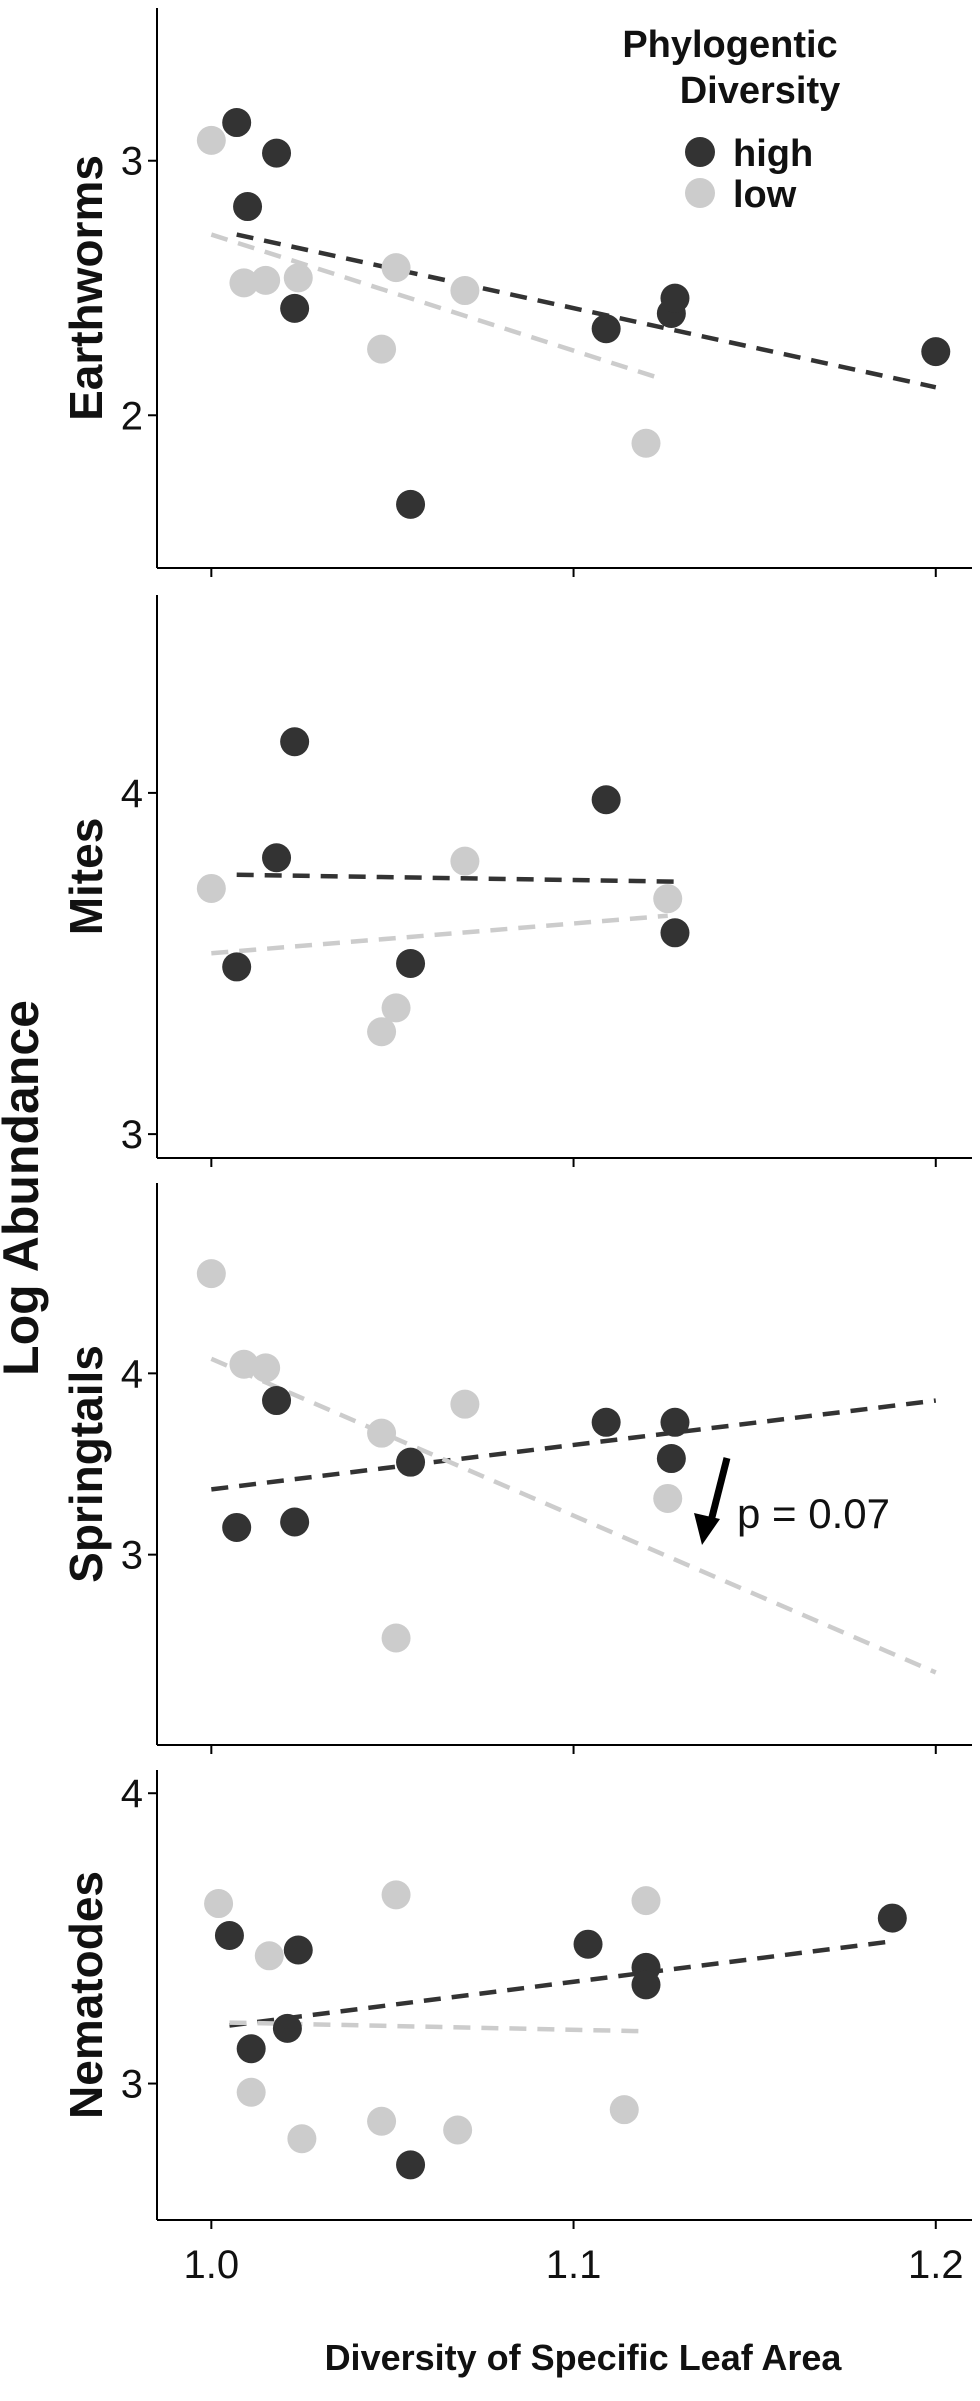  What do you see at coordinates (212, 2265) in the screenshot?
I see `x-tick-label: 1.0` at bounding box center [212, 2265].